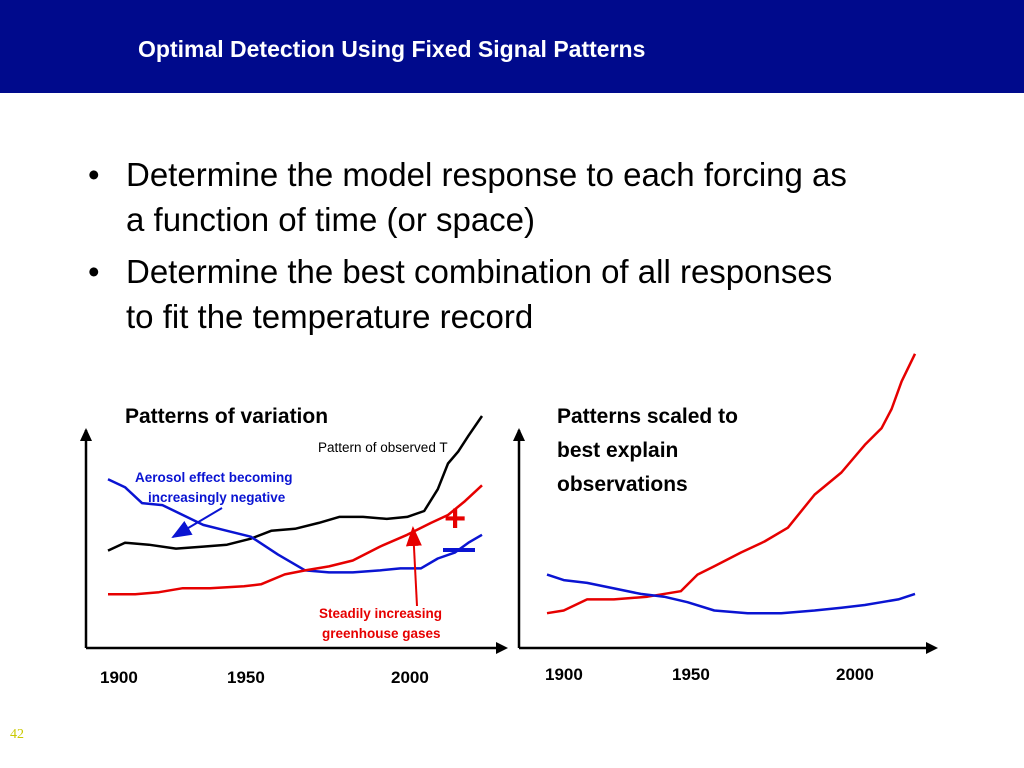 The image size is (1024, 768). I want to click on series-line-observed, so click(295, 483).